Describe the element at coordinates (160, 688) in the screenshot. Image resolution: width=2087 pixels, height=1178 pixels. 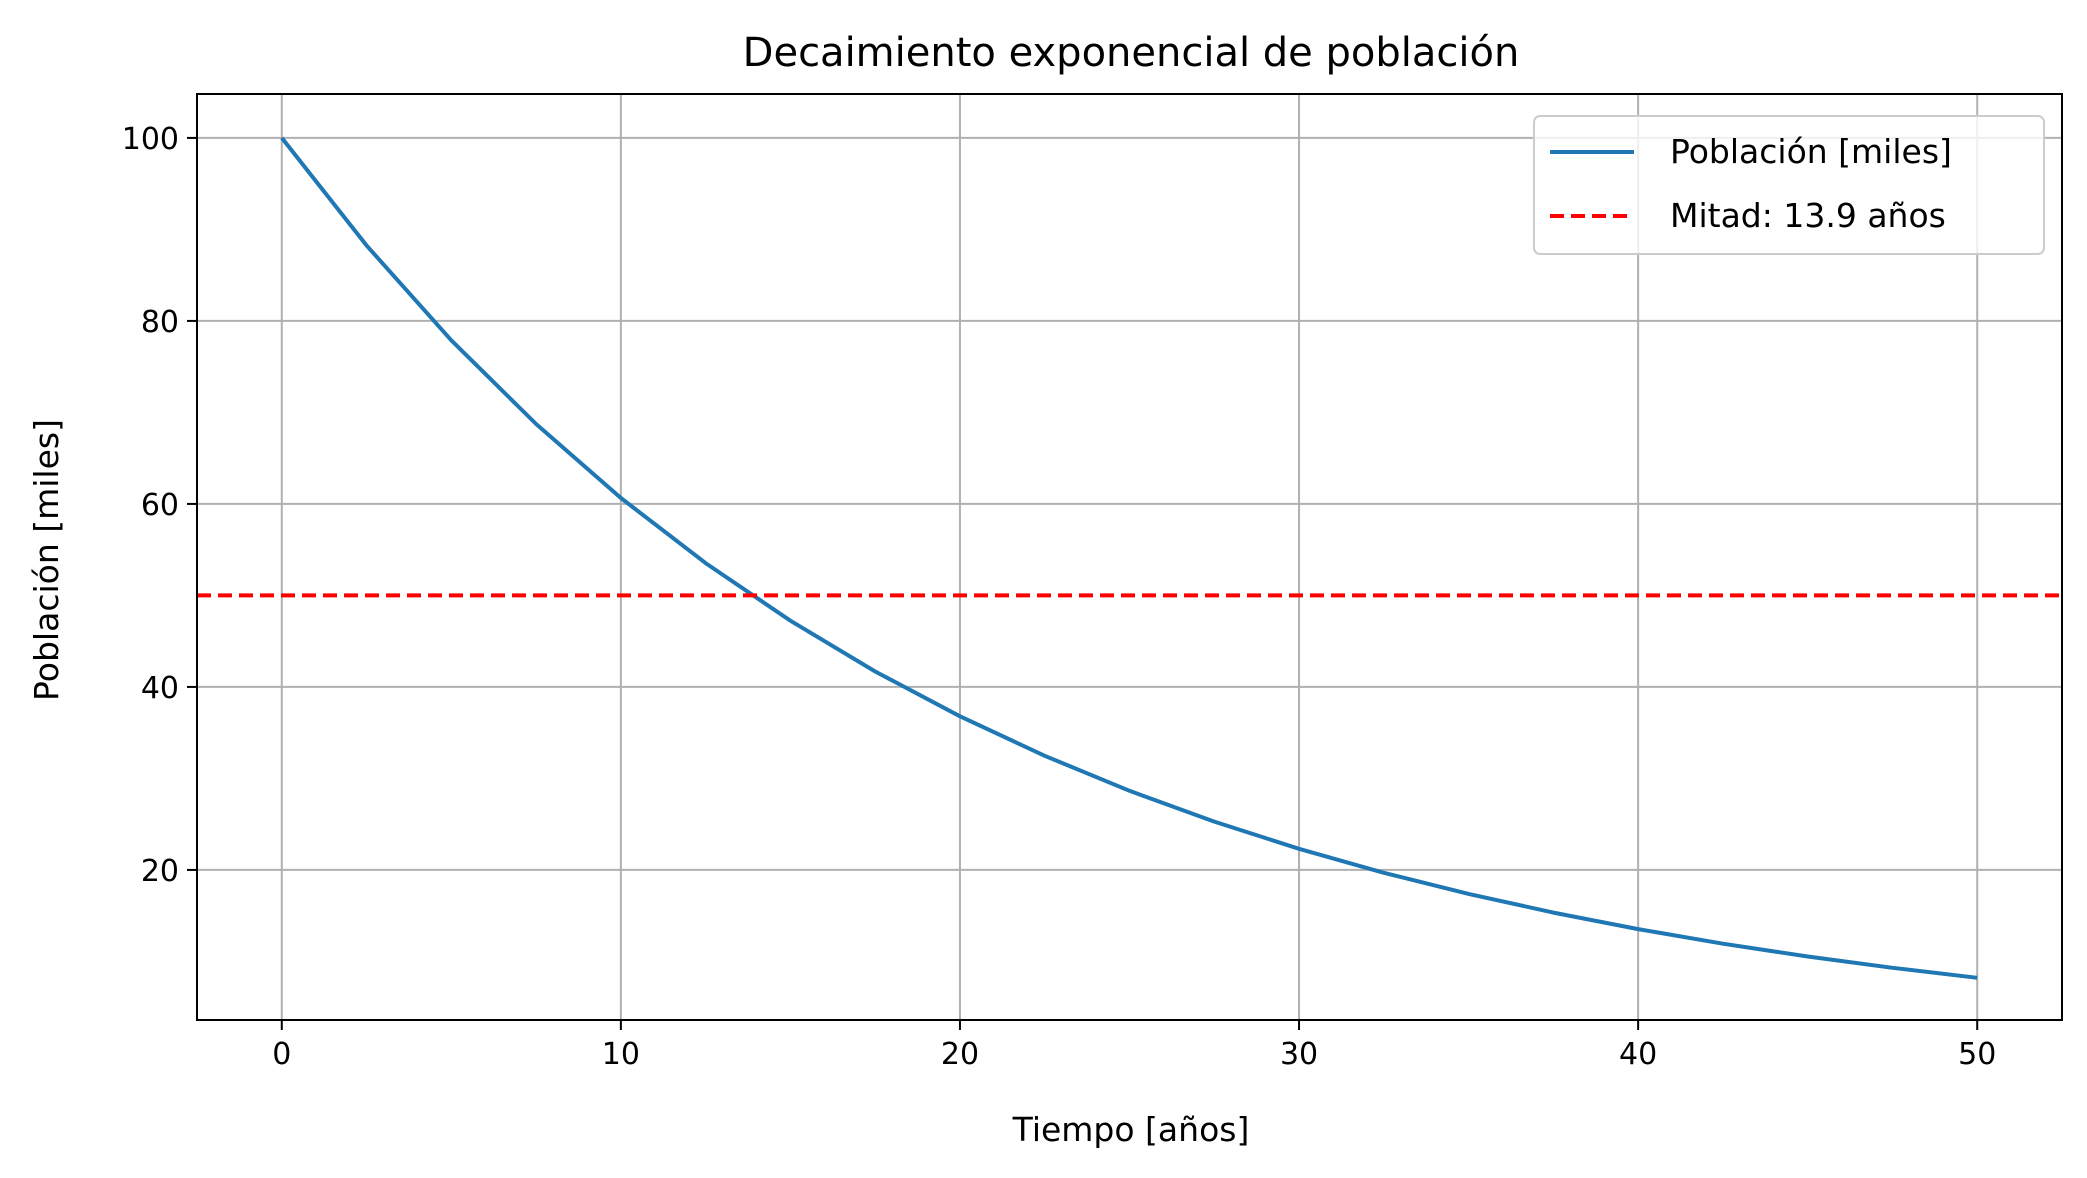
I see `y-tick-label-40: 40` at that location.